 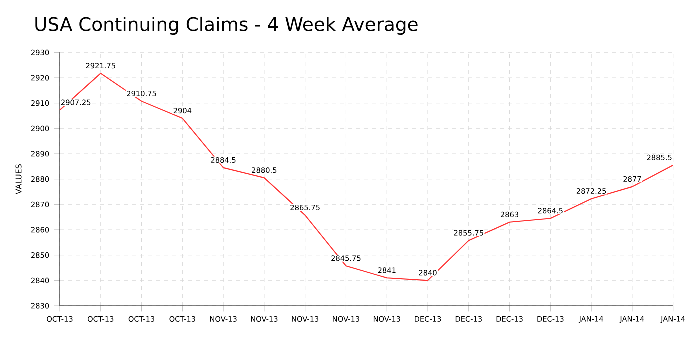 I want to click on y-axis-title: VALUES, so click(x=19, y=179).